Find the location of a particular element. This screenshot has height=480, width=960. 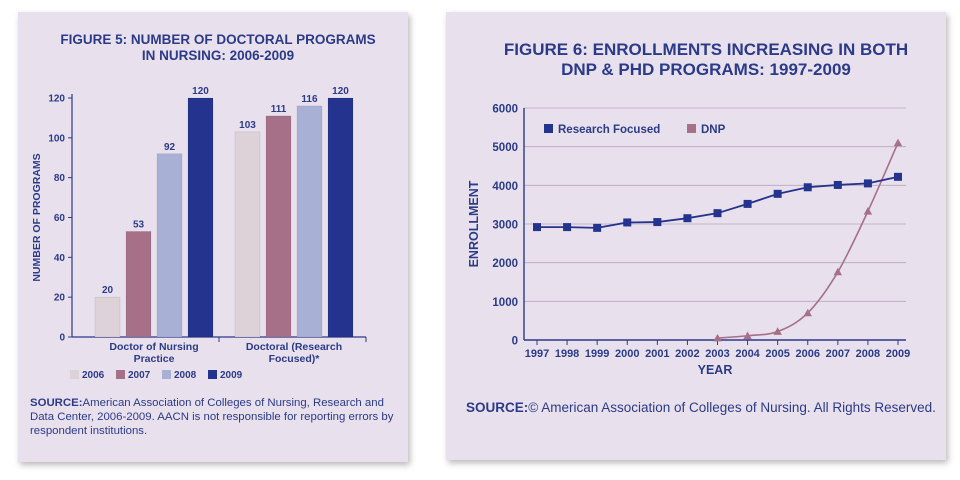

bar-2007-dnp is located at coordinates (138, 284).